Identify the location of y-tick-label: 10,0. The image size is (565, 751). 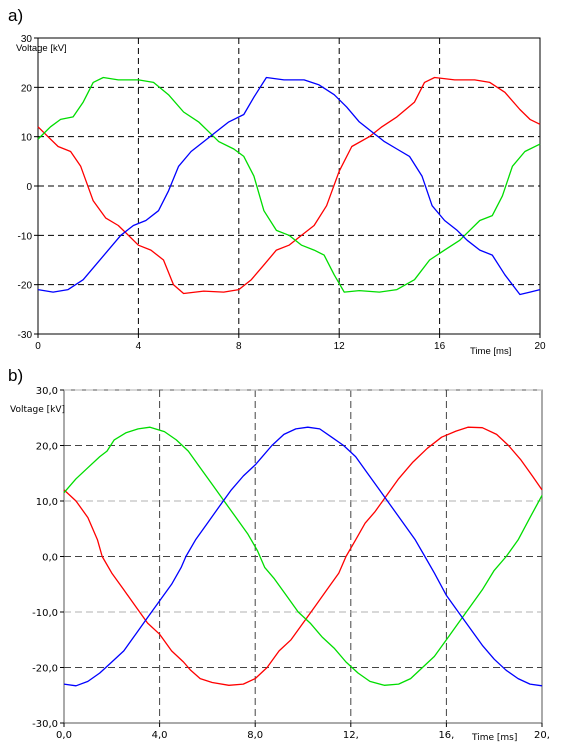
(47, 502).